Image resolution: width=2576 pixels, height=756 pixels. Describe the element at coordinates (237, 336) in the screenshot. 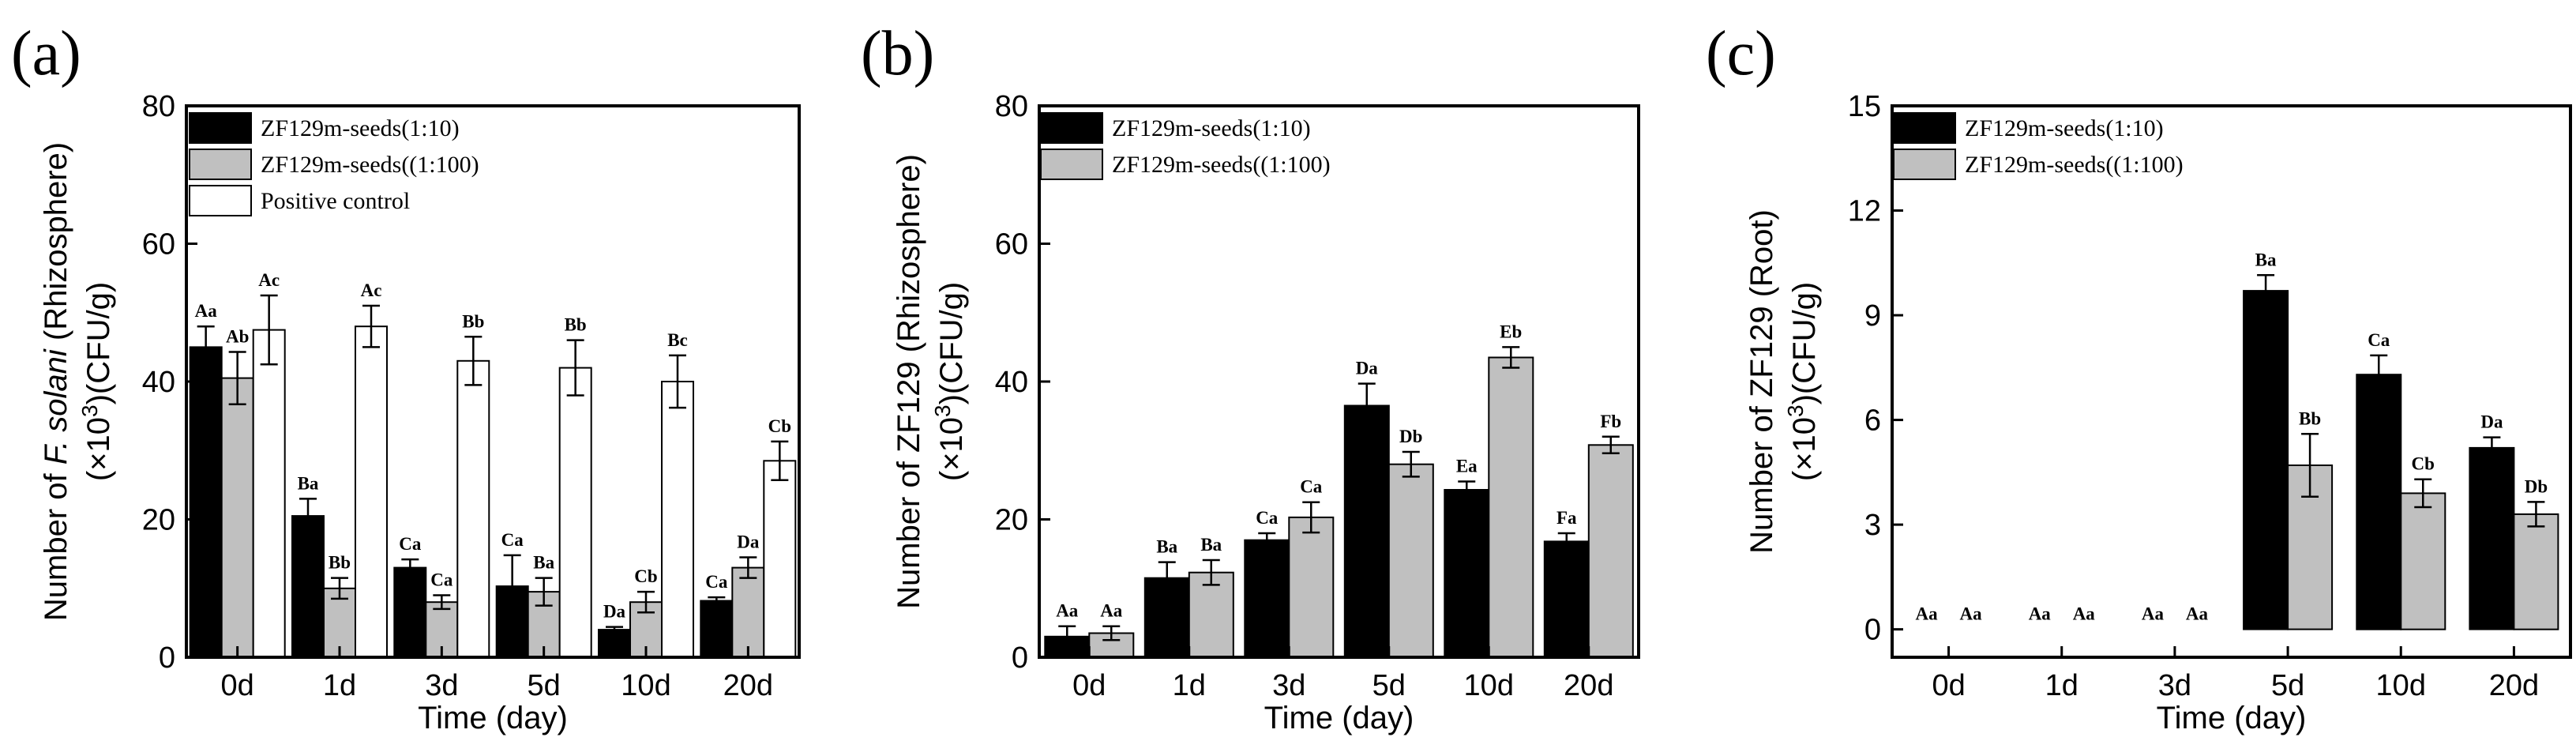

I see `significance-label: Ab` at that location.